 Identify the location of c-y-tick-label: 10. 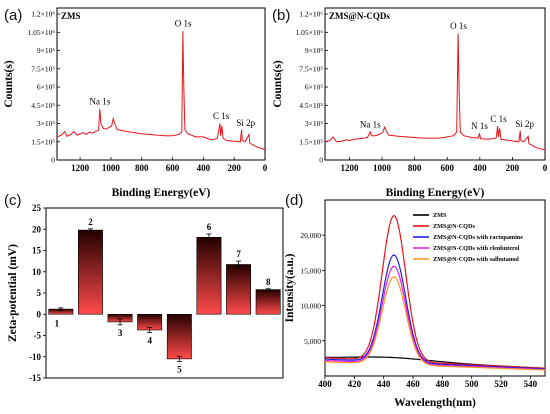
(37, 272).